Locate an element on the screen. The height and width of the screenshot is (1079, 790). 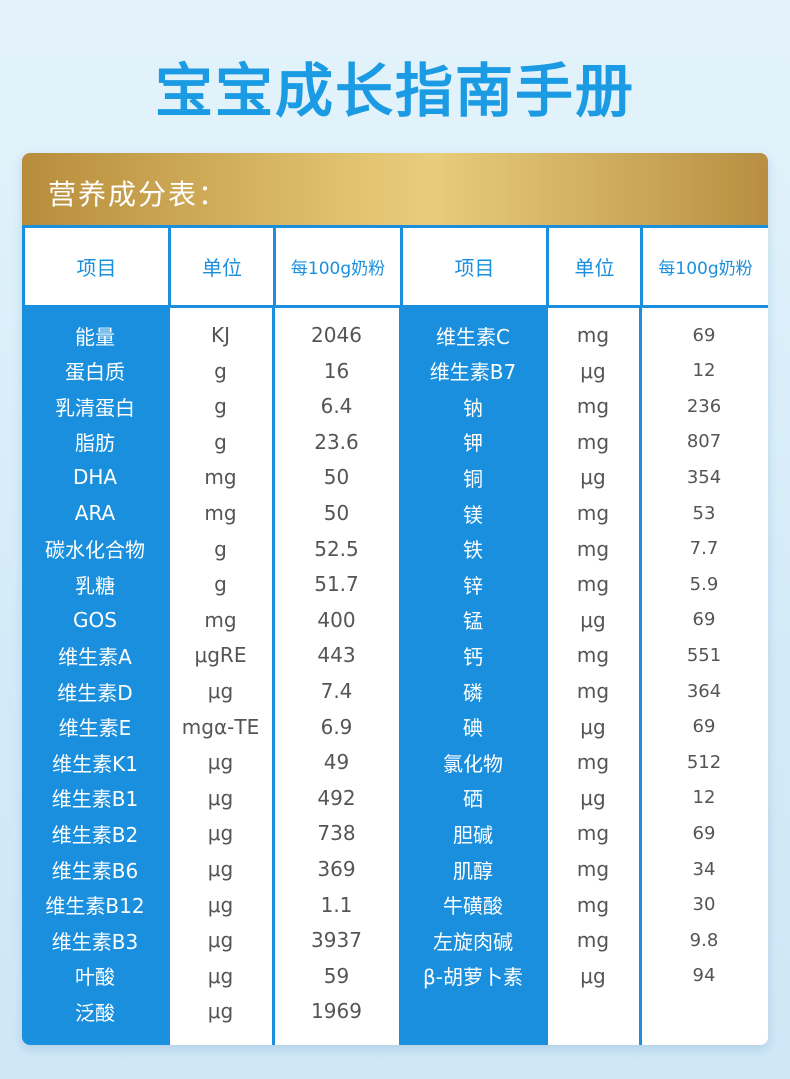
unit: μgRE is located at coordinates (220, 655).